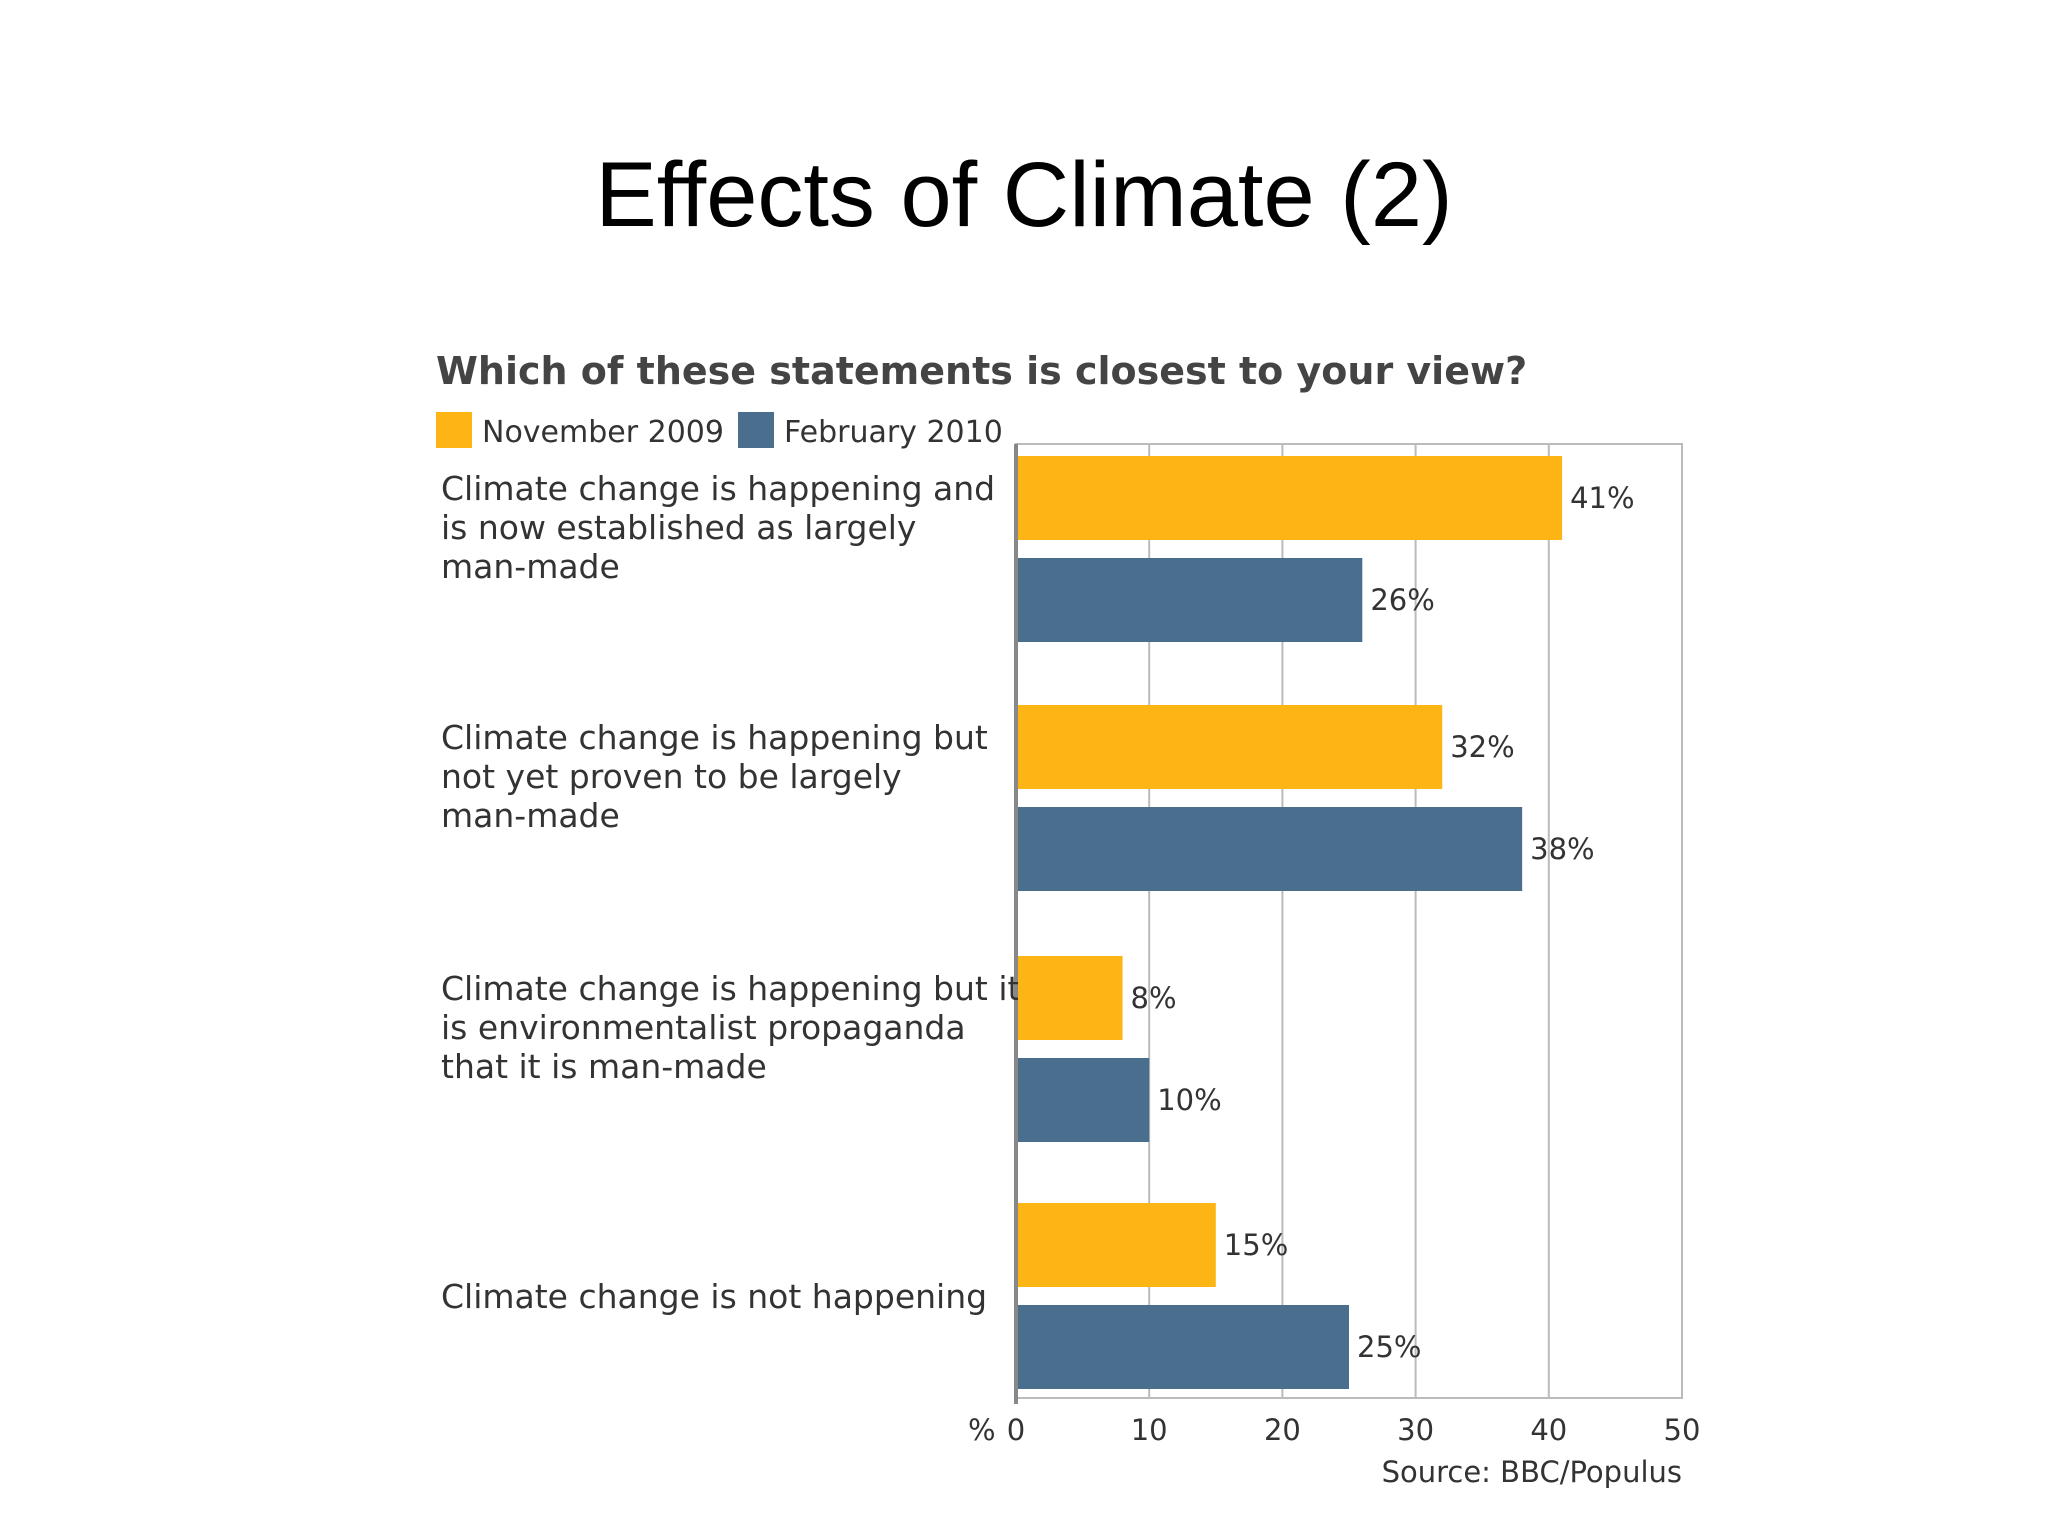  I want to click on category-label-line: that it is man-made, so click(604, 1066).